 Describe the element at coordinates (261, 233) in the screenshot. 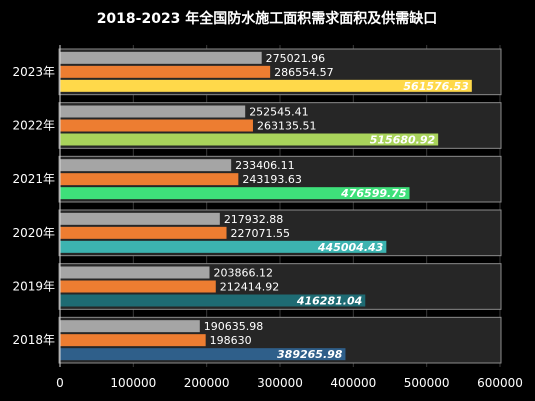

I see `data-label: 227071.55` at that location.